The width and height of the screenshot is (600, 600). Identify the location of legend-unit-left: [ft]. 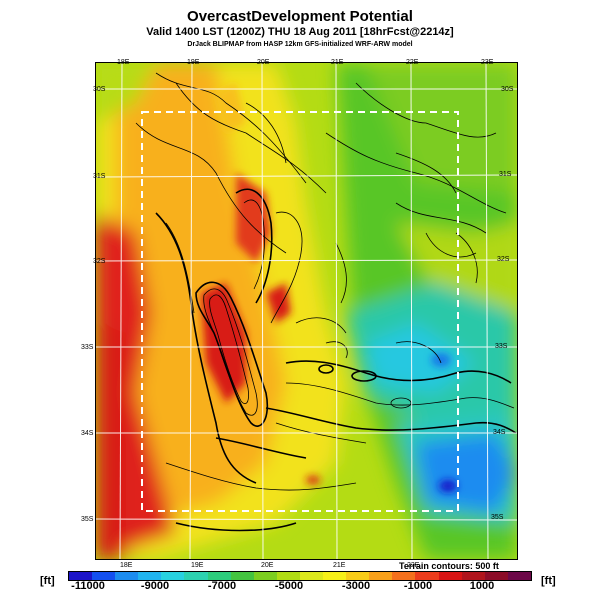
(47, 581).